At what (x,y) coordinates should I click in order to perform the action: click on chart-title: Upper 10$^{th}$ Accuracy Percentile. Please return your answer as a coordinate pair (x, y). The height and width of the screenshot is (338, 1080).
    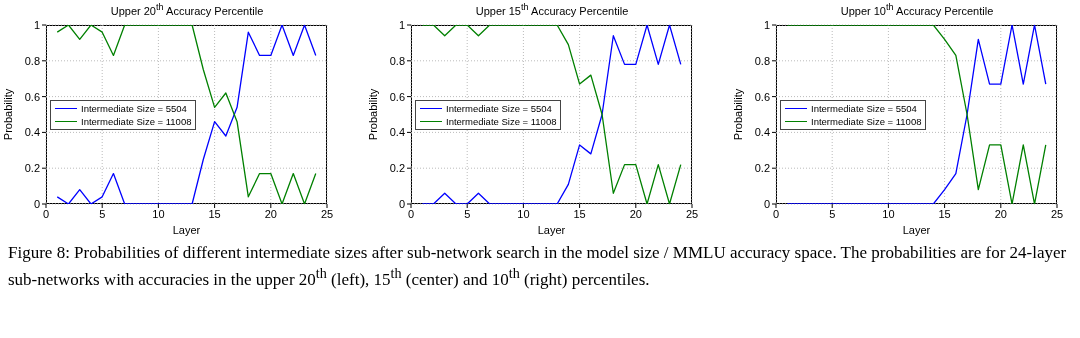
    Looking at the image, I should click on (917, 9).